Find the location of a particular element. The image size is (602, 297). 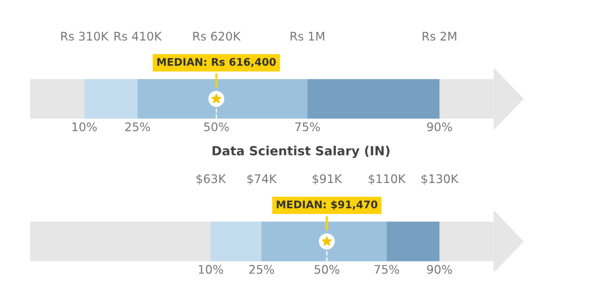

data-label: $74K is located at coordinates (262, 179).